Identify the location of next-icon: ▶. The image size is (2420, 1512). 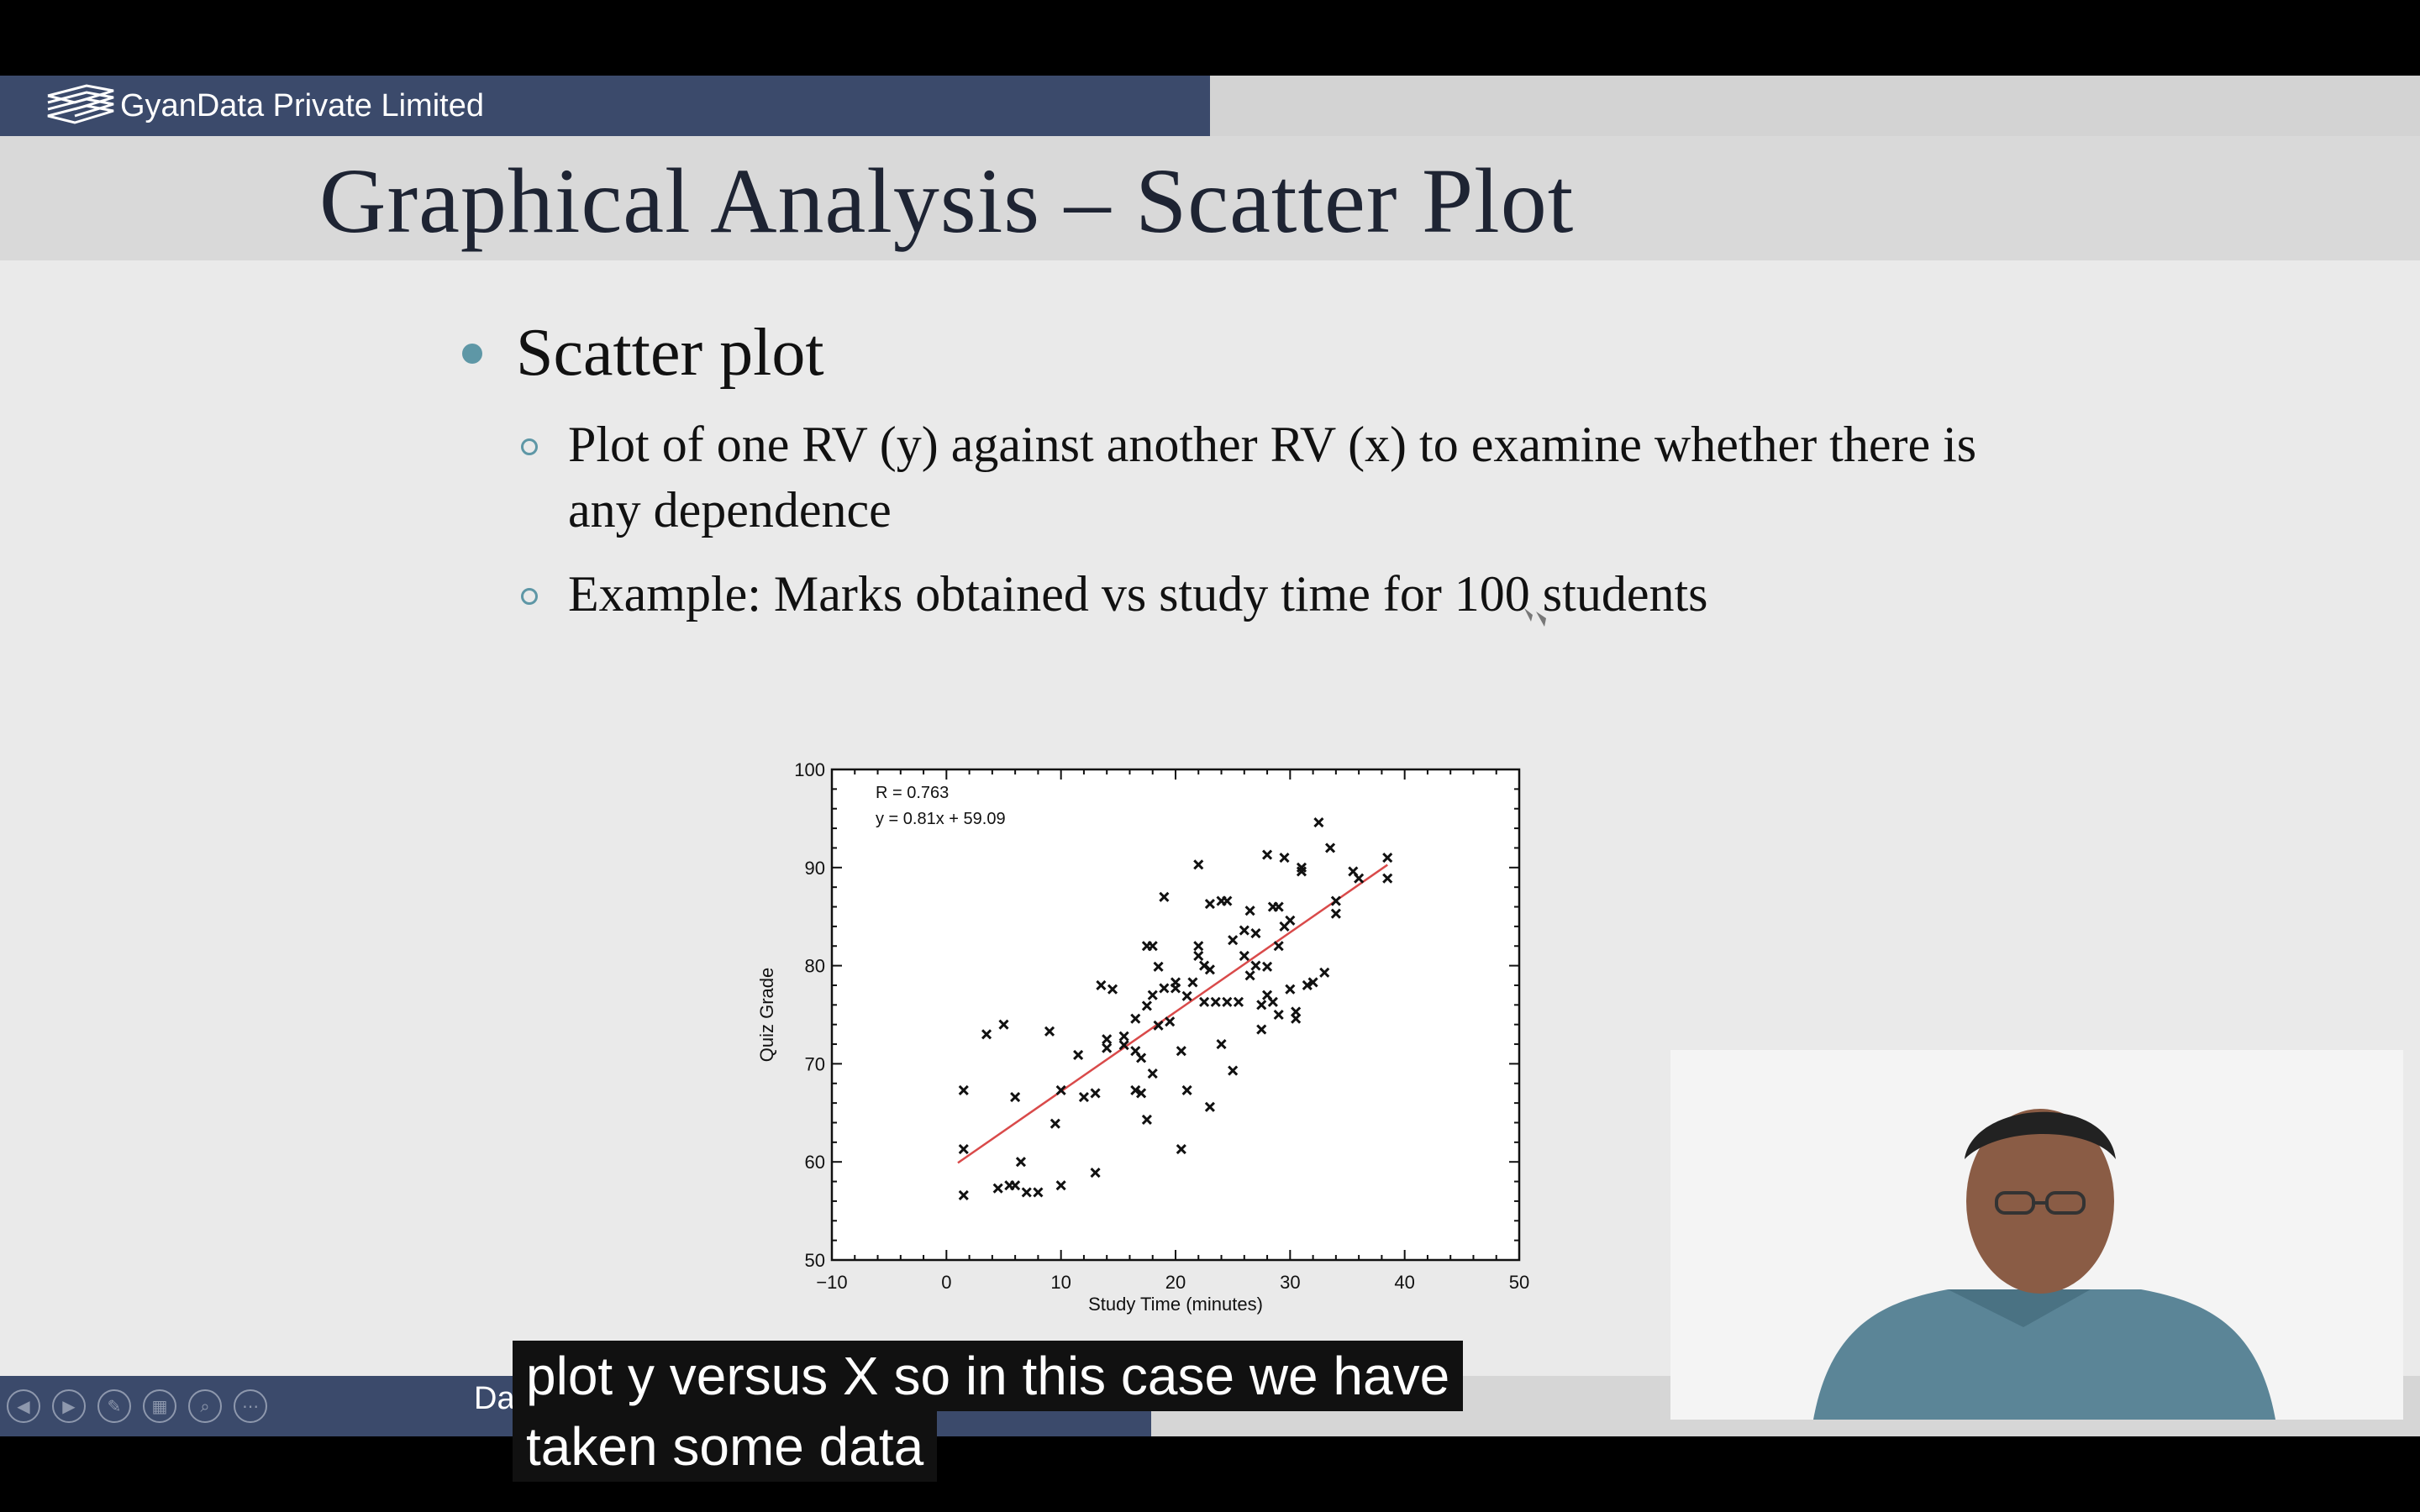
(69, 1406).